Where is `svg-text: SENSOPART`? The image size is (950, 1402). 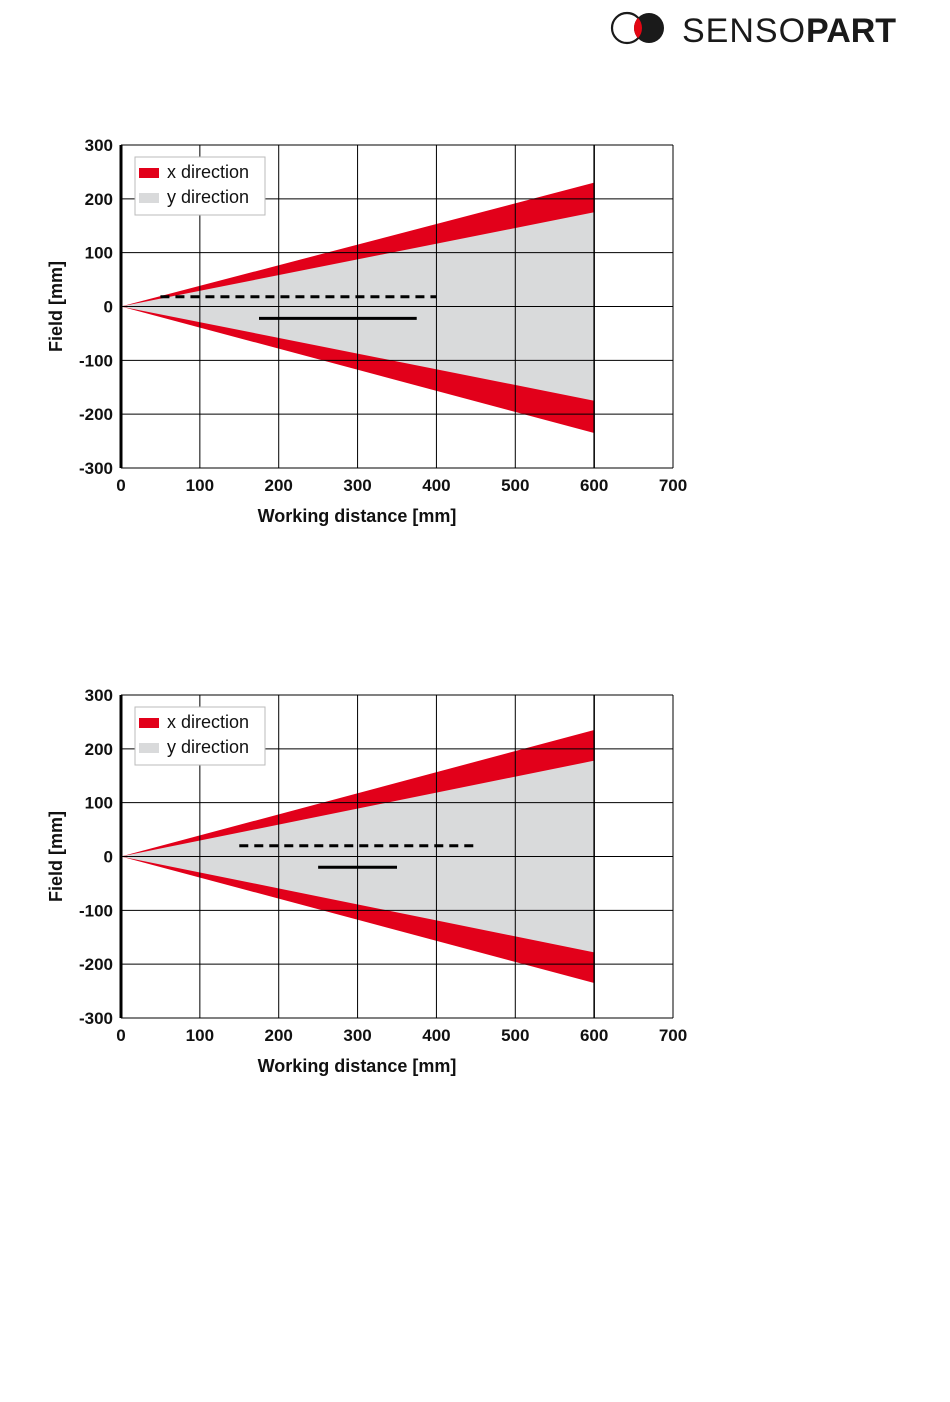 svg-text: SENSOPART is located at coordinates (789, 31).